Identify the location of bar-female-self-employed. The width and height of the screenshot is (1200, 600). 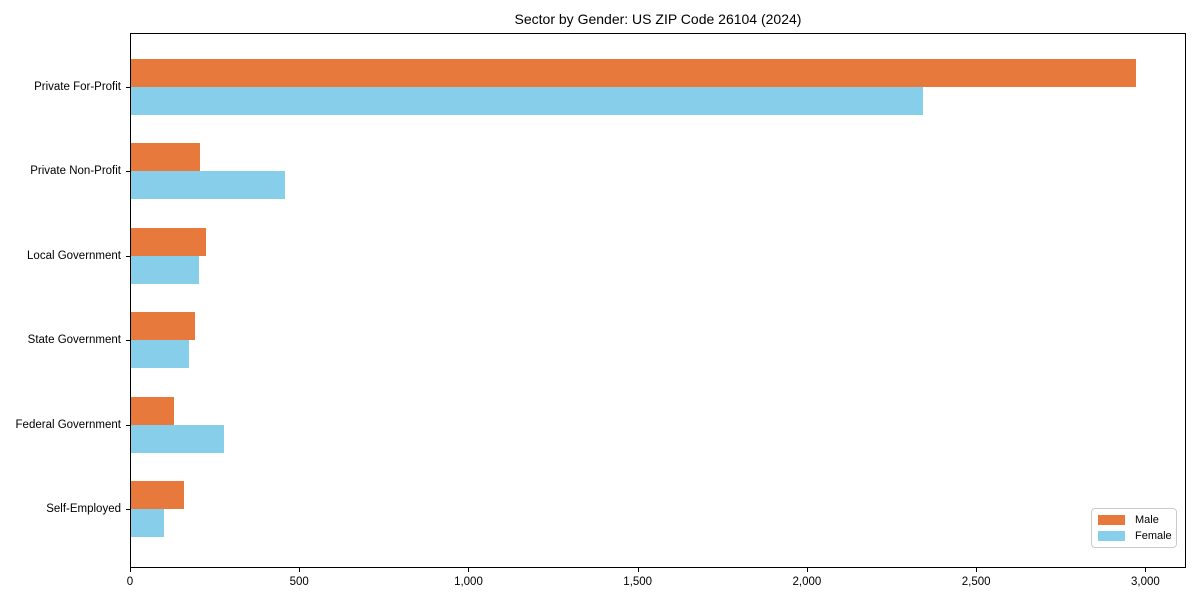
(147, 523).